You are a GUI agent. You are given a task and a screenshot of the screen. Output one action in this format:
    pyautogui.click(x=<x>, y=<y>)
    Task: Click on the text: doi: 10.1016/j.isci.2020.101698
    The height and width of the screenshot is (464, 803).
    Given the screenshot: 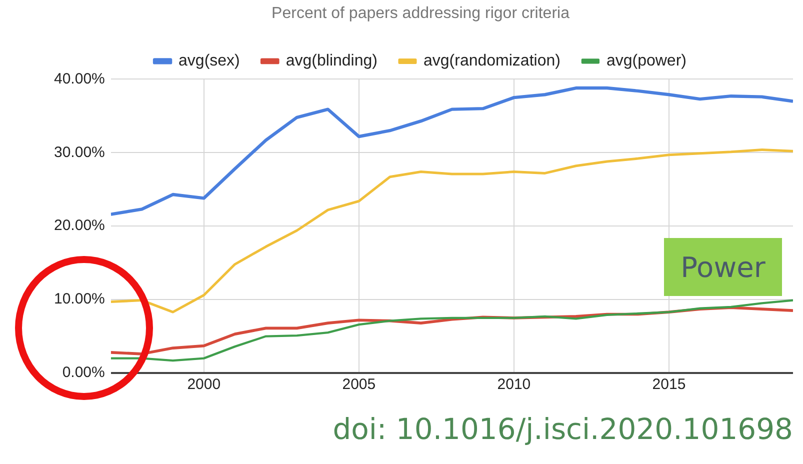 What is the action you would take?
    pyautogui.click(x=562, y=429)
    